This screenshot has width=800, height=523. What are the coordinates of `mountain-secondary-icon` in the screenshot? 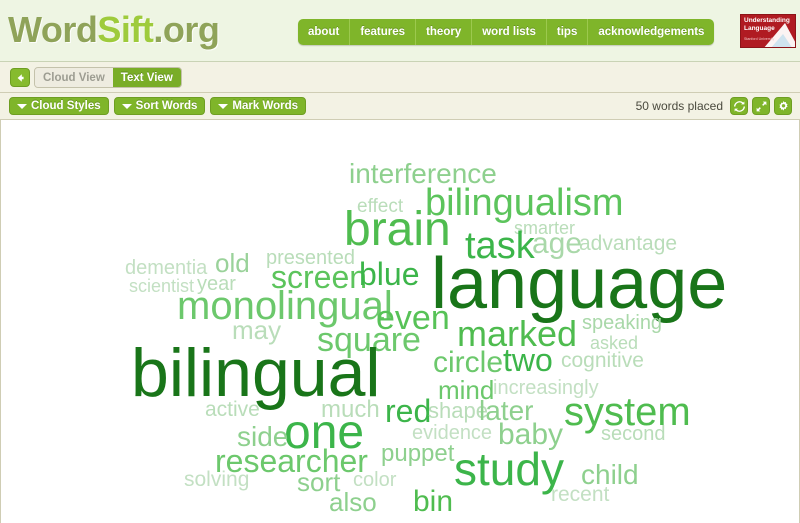 It's located at (781, 40).